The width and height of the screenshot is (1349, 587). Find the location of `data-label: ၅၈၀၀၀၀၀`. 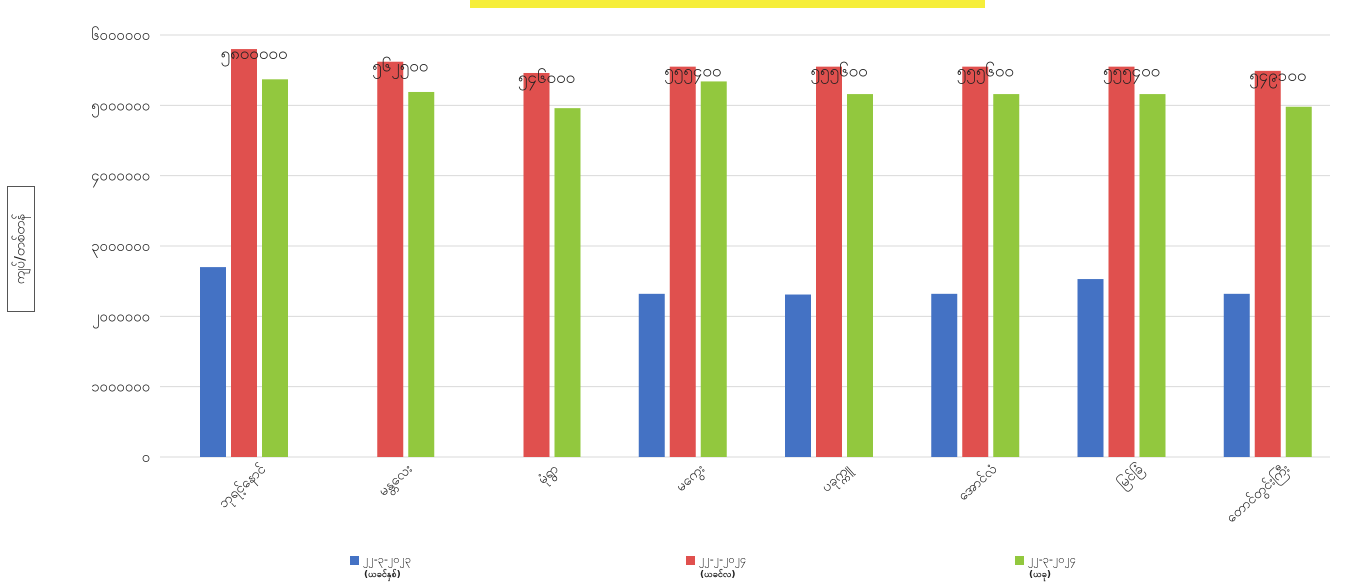

data-label: ၅၈၀၀၀၀၀ is located at coordinates (253, 55).